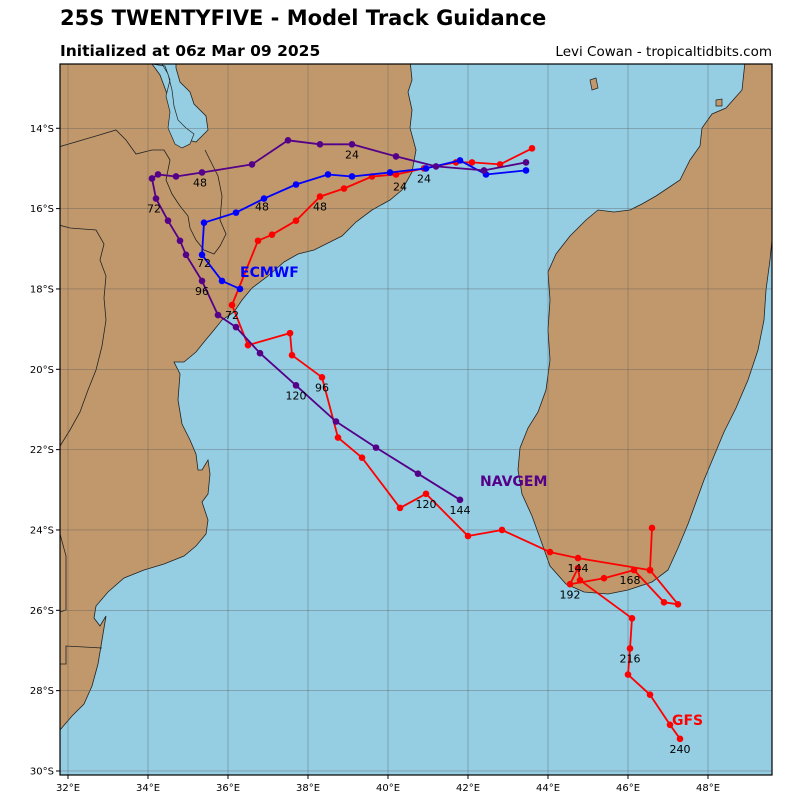  What do you see at coordinates (269, 273) in the screenshot?
I see `ecmwf-model-label: ECMWF` at bounding box center [269, 273].